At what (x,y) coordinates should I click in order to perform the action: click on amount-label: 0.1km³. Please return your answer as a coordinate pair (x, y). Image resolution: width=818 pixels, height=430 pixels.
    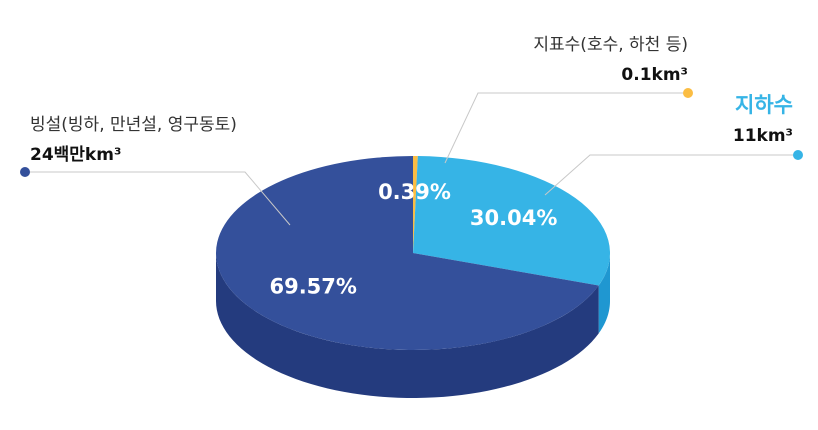
    Looking at the image, I should click on (654, 75).